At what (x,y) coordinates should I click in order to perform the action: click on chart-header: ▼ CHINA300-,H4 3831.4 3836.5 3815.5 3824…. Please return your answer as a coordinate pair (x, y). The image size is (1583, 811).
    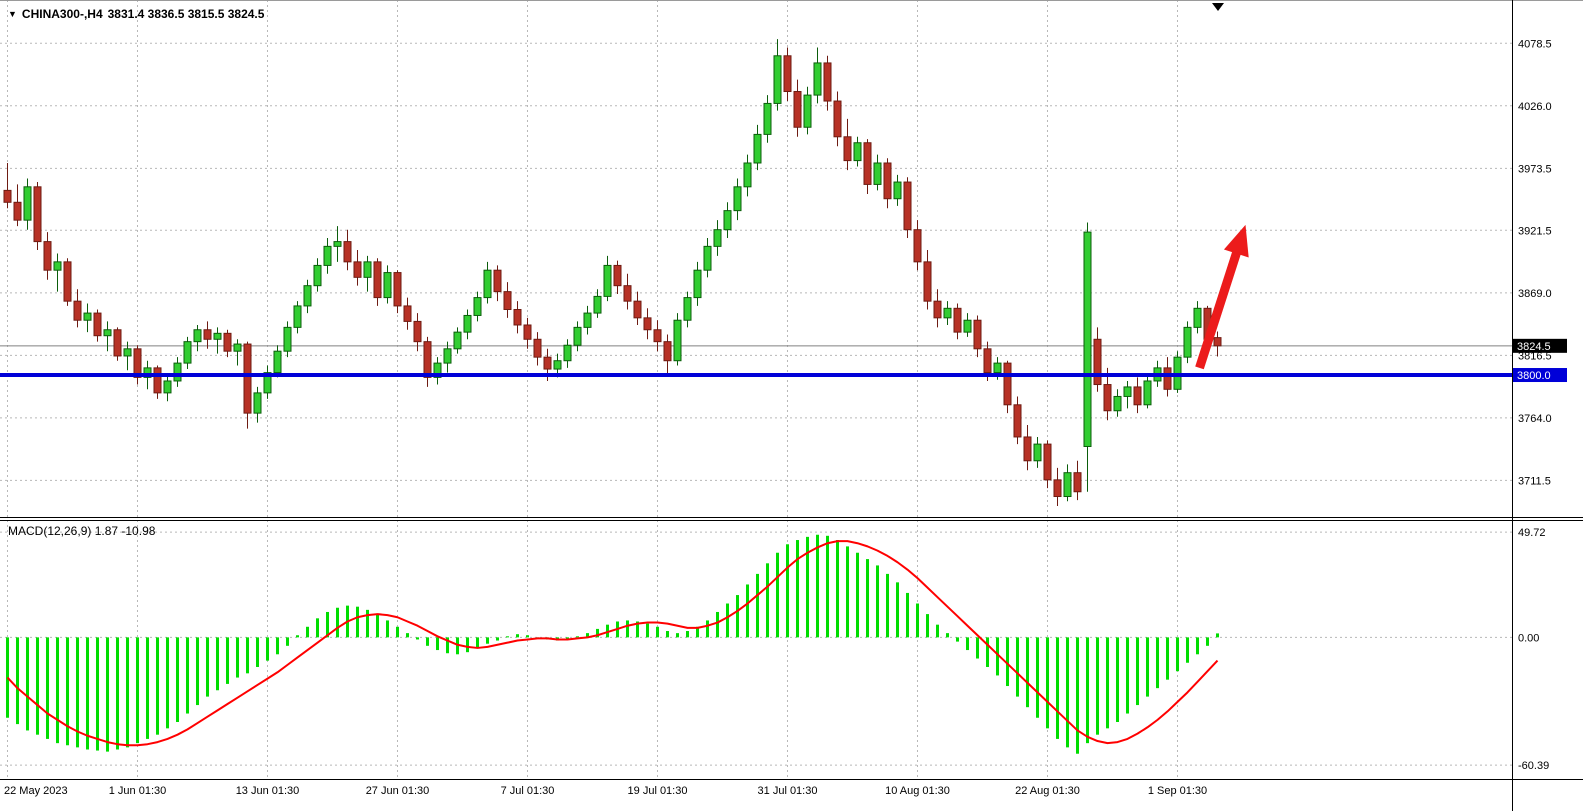
    Looking at the image, I should click on (136, 14).